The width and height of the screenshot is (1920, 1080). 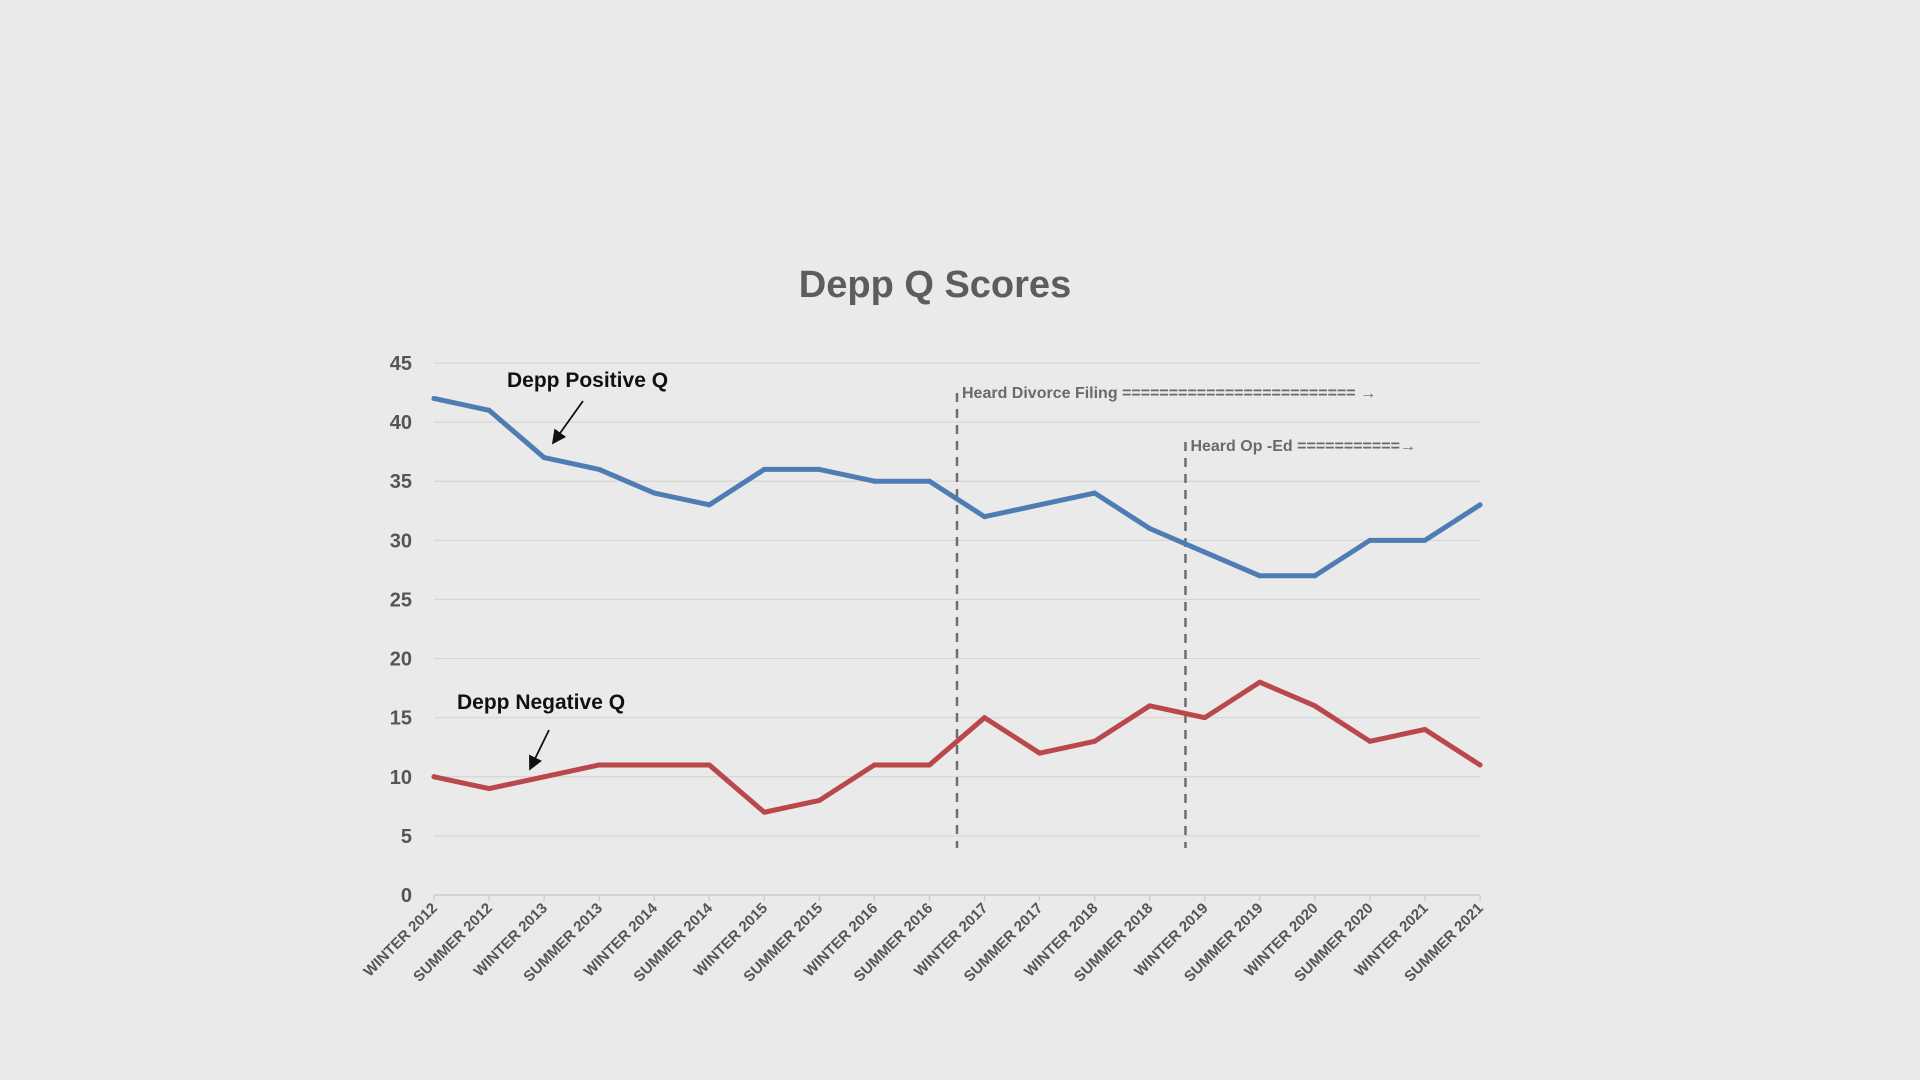 I want to click on y-tick-label: 10, so click(x=401, y=778).